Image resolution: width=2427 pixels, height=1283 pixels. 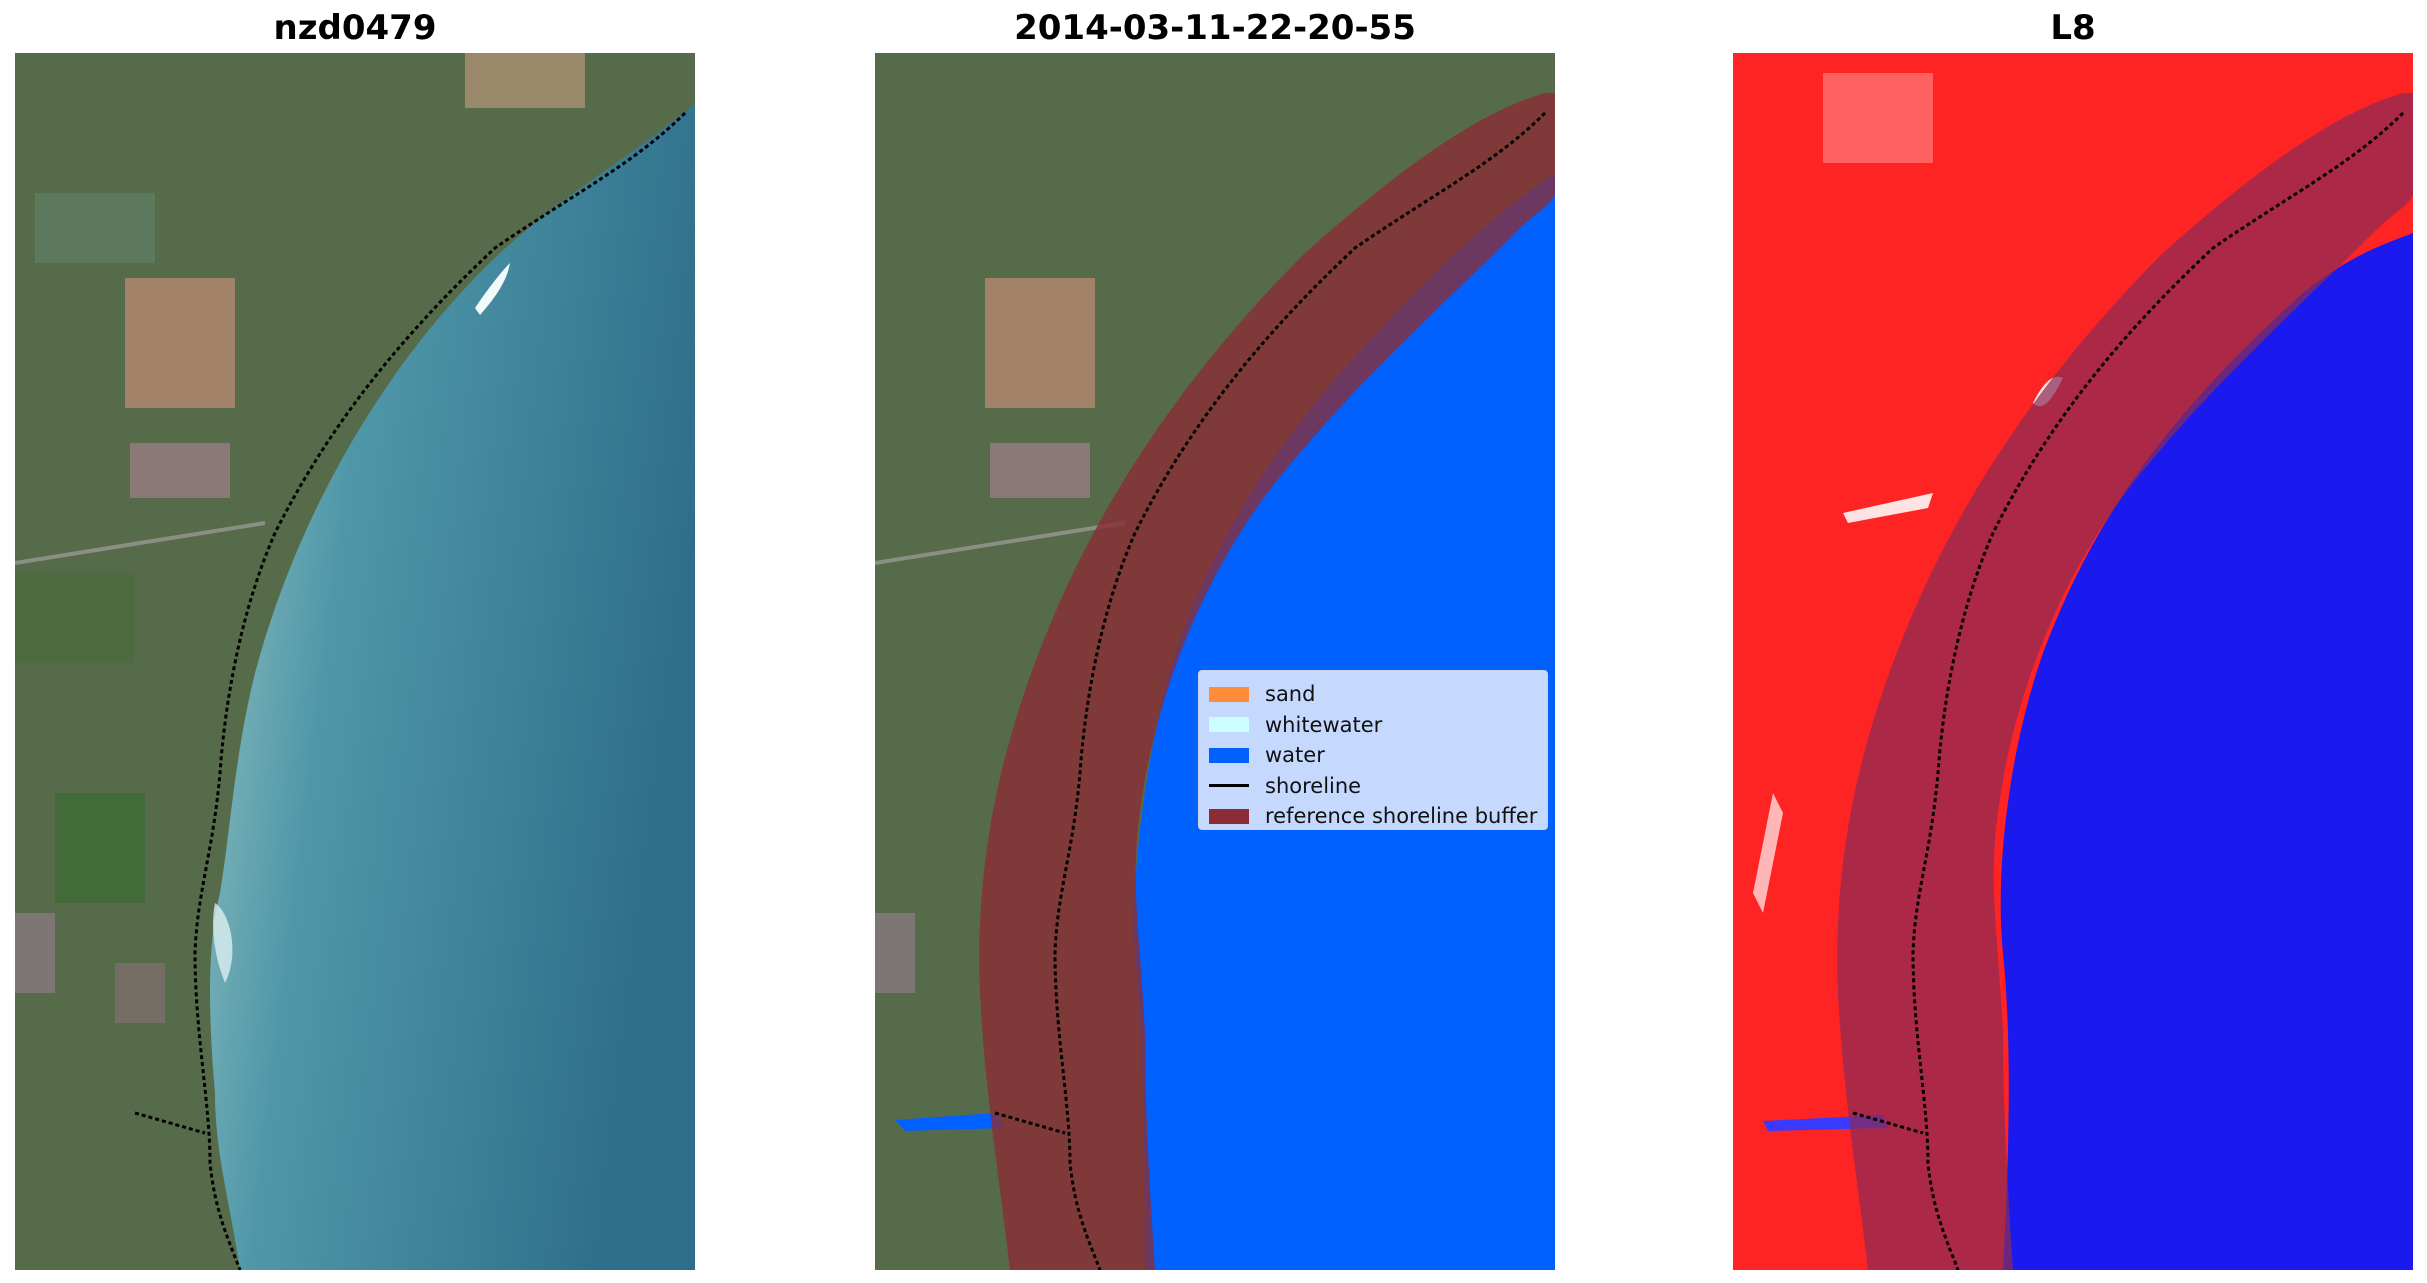 What do you see at coordinates (1229, 816) in the screenshot?
I see `buffer-swatch` at bounding box center [1229, 816].